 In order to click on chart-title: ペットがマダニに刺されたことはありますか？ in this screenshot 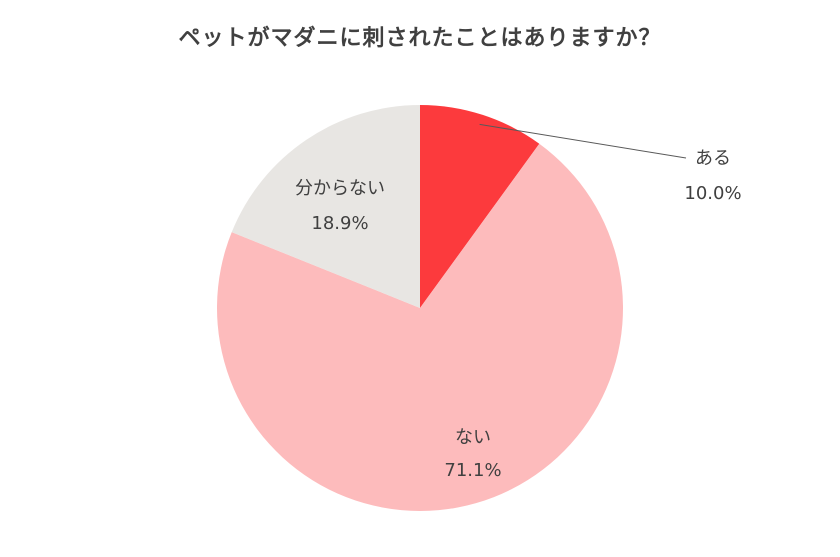, I will do `click(420, 38)`.